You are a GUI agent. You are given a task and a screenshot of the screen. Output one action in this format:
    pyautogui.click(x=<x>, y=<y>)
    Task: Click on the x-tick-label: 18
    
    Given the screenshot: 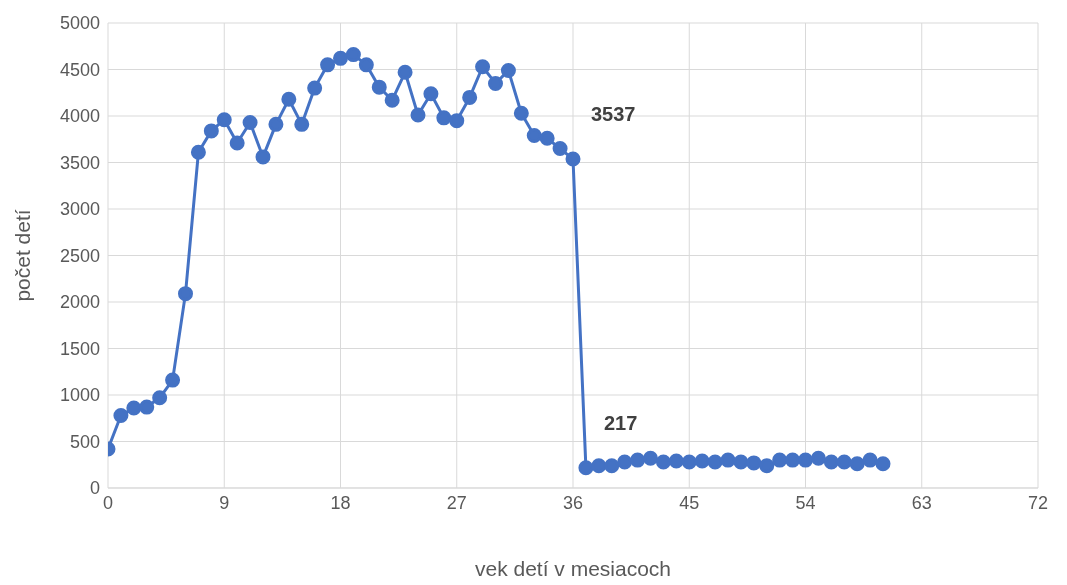 What is the action you would take?
    pyautogui.click(x=340, y=502)
    